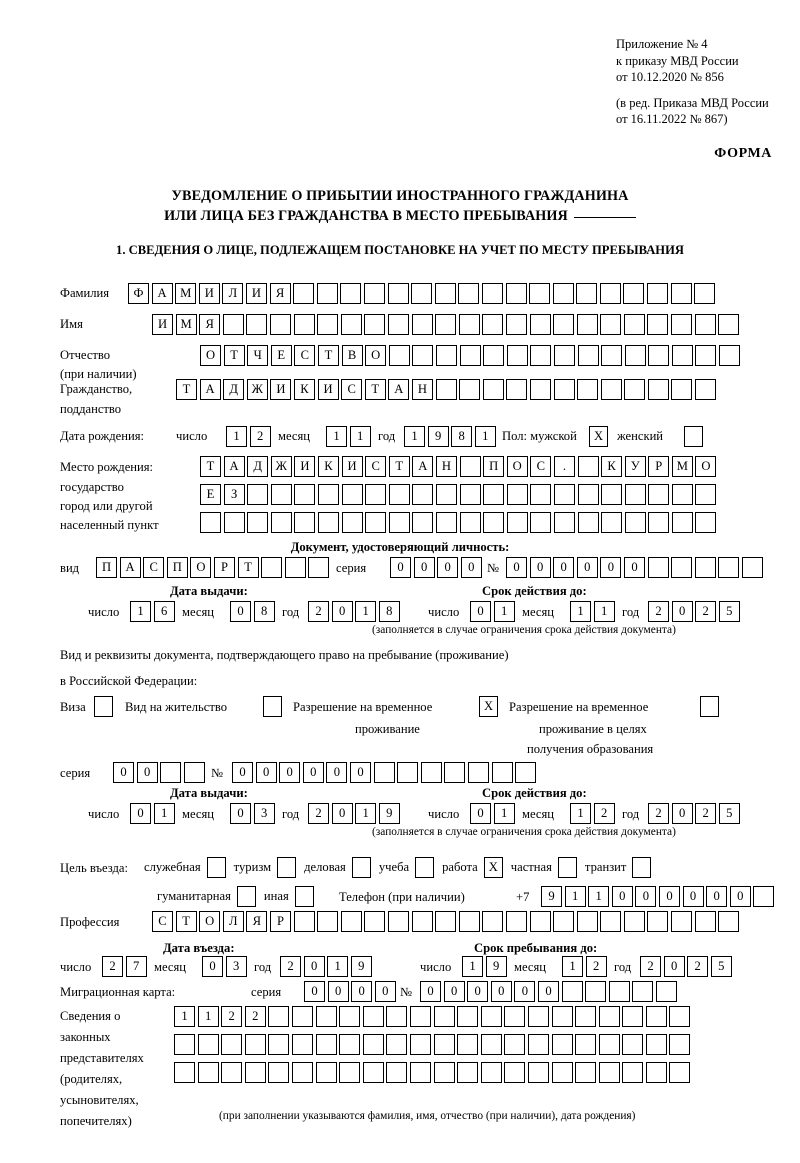 The height and width of the screenshot is (1163, 800). I want to click on char-cell: Р, so click(659, 466).